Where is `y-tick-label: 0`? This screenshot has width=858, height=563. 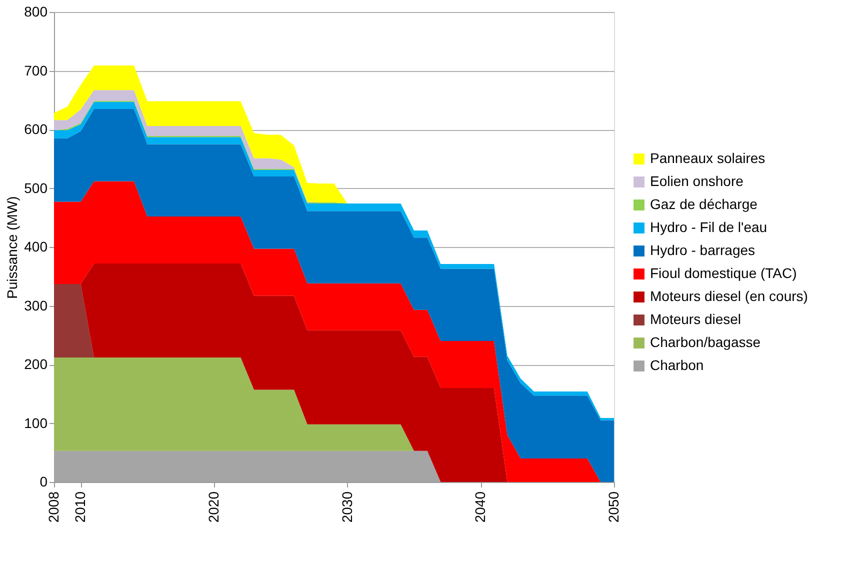 y-tick-label: 0 is located at coordinates (44, 482).